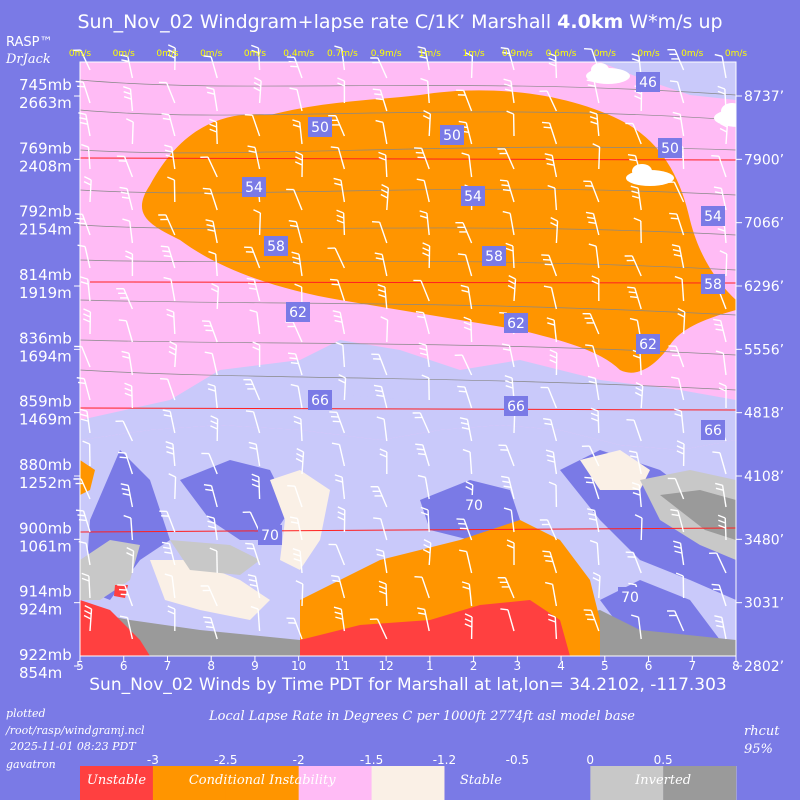 The image size is (800, 800). What do you see at coordinates (630, 598) in the screenshot?
I see `contour-label: 70` at bounding box center [630, 598].